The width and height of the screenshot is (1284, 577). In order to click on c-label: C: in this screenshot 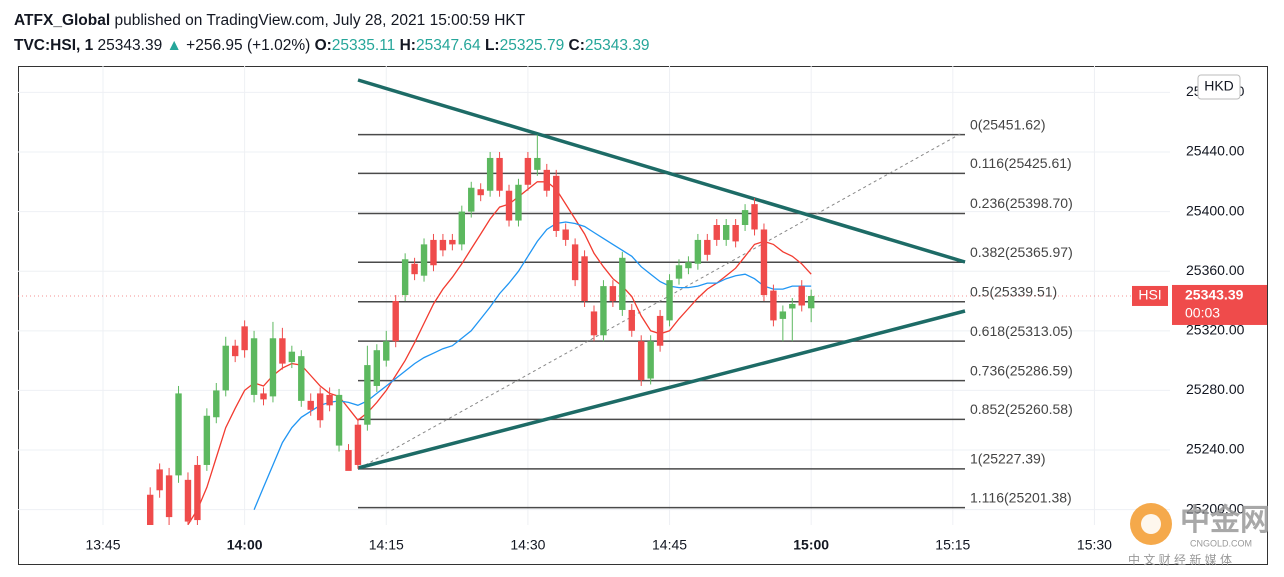, I will do `click(576, 45)`.